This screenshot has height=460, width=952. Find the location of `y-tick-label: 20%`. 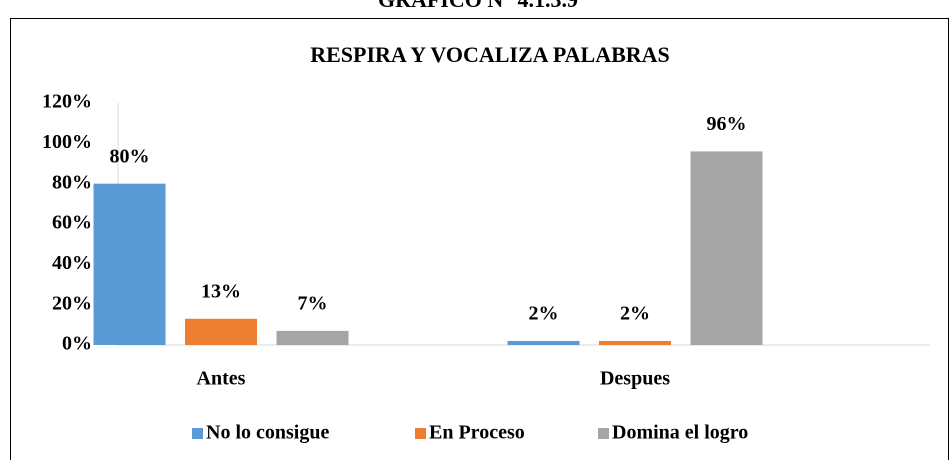

y-tick-label: 20% is located at coordinates (72, 303).